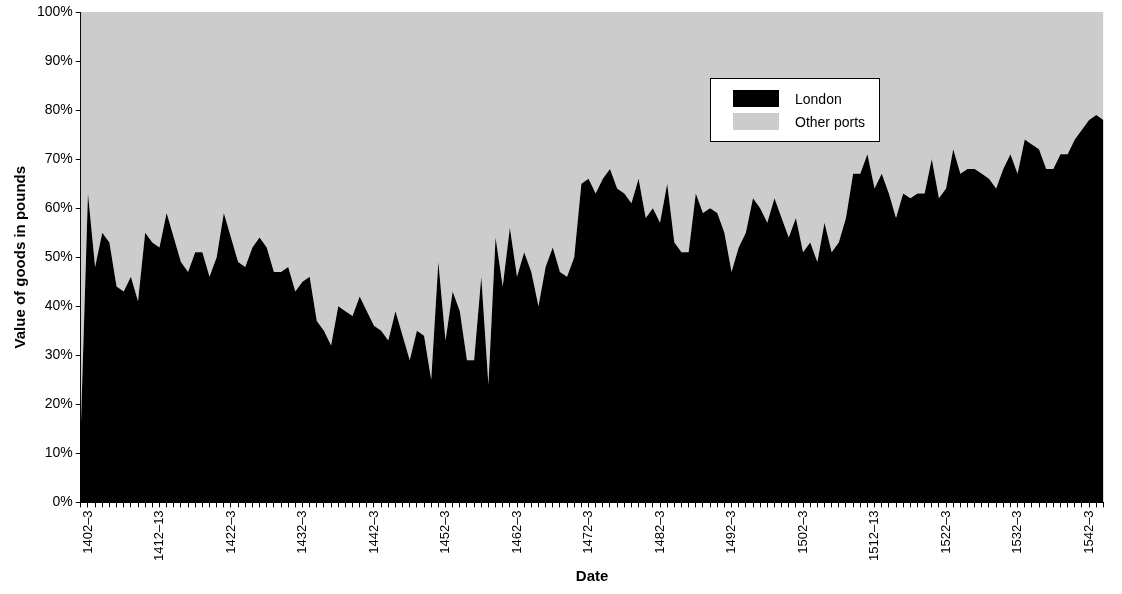 The image size is (1122, 594). What do you see at coordinates (1017, 532) in the screenshot?
I see `x-tick-label: 1532–3` at bounding box center [1017, 532].